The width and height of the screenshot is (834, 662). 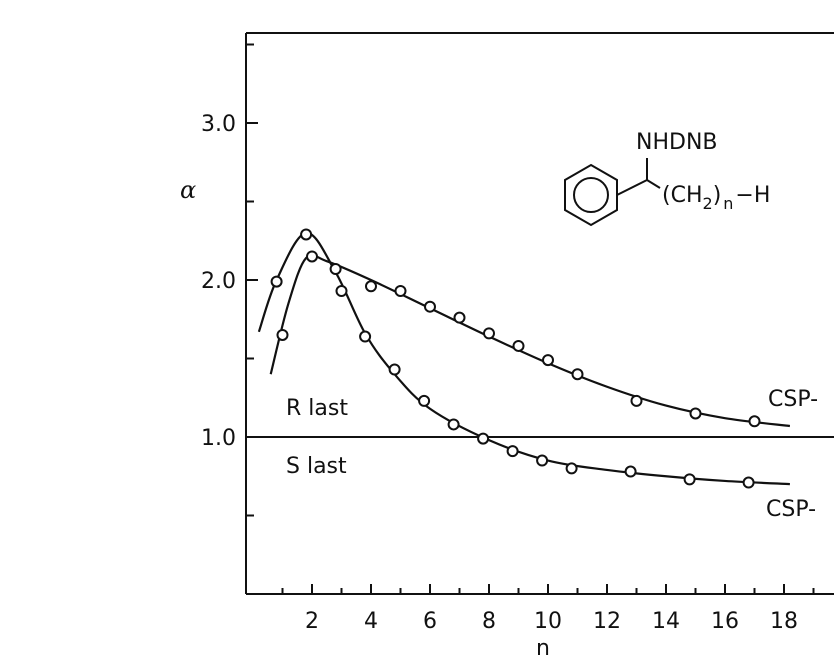 I want to click on benzene-aromatic-circle-icon, so click(x=591, y=195).